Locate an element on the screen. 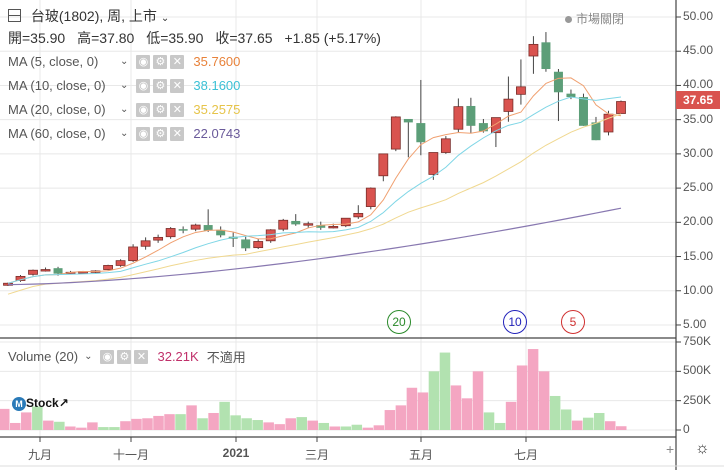 This screenshot has height=470, width=724. indicator-ma10: MA (10, close, 0) ⌄ ◉ ⚙ ✕ 38.1600 is located at coordinates (124, 85).